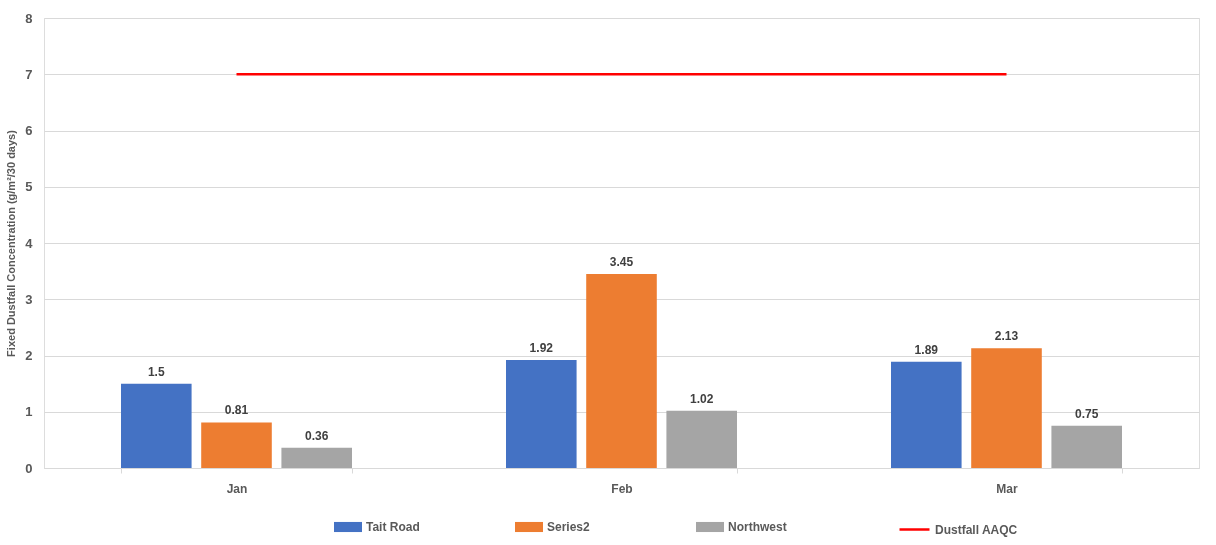 Image resolution: width=1216 pixels, height=545 pixels. I want to click on y-tick-label: 5, so click(29, 187).